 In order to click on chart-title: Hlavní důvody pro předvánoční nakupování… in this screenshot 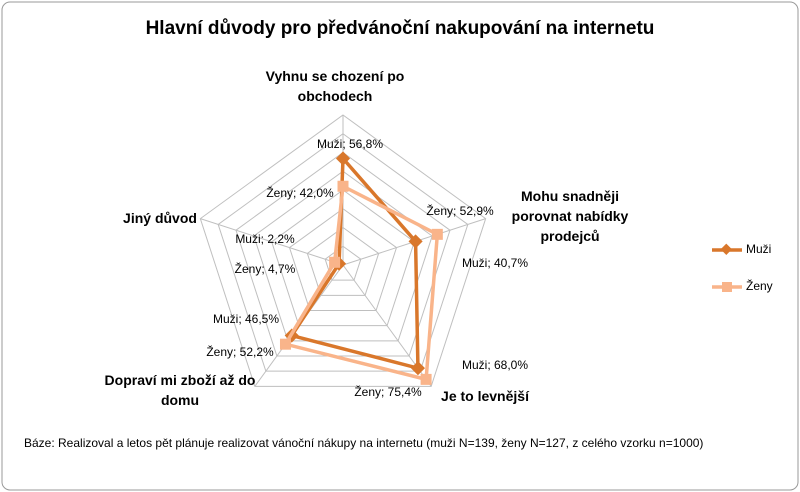, I will do `click(400, 28)`.